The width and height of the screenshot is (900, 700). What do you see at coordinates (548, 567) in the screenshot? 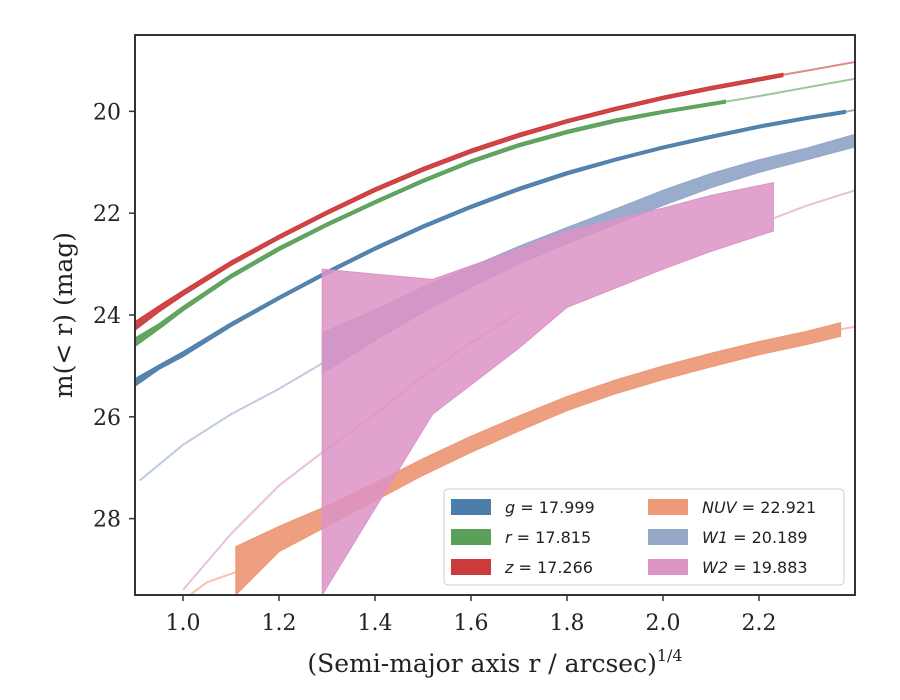
I see `legend-label-z: z = 17.266` at bounding box center [548, 567].